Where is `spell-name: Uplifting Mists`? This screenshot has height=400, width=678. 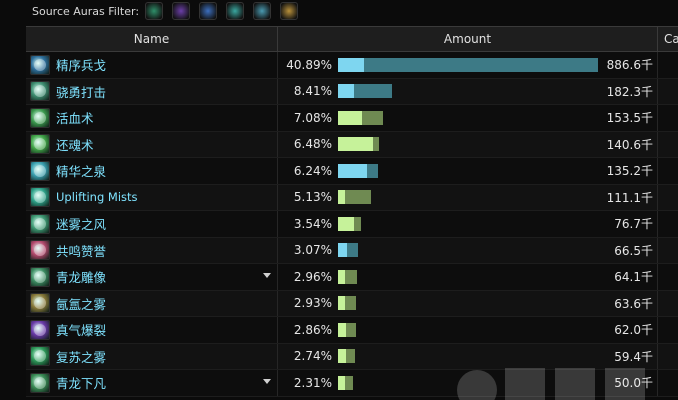
spell-name: Uplifting Mists is located at coordinates (97, 197).